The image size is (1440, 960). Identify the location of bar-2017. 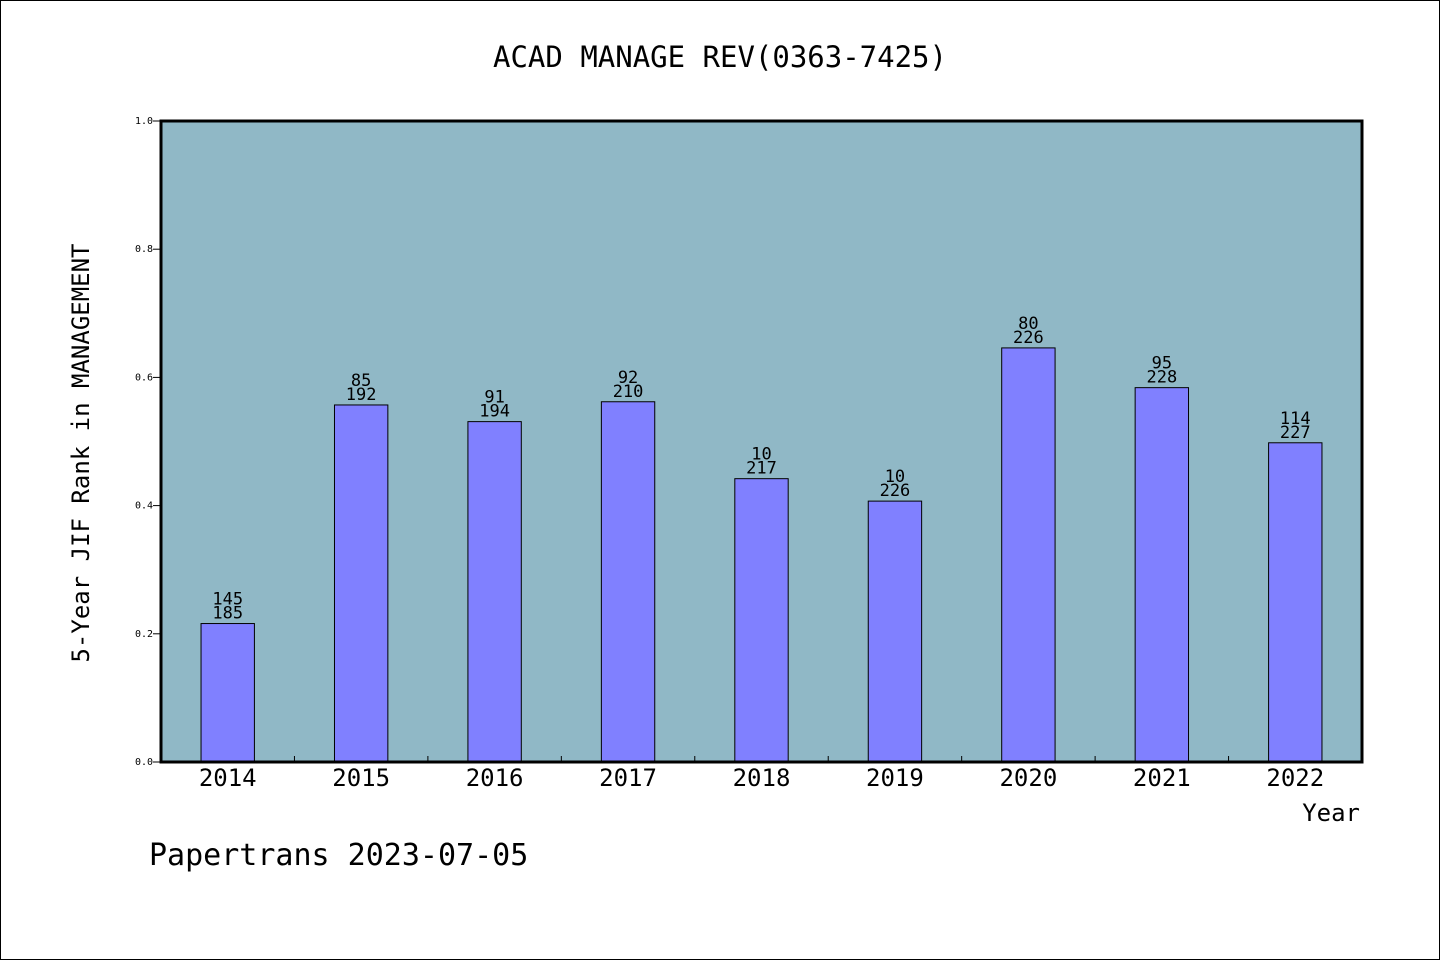
(628, 582).